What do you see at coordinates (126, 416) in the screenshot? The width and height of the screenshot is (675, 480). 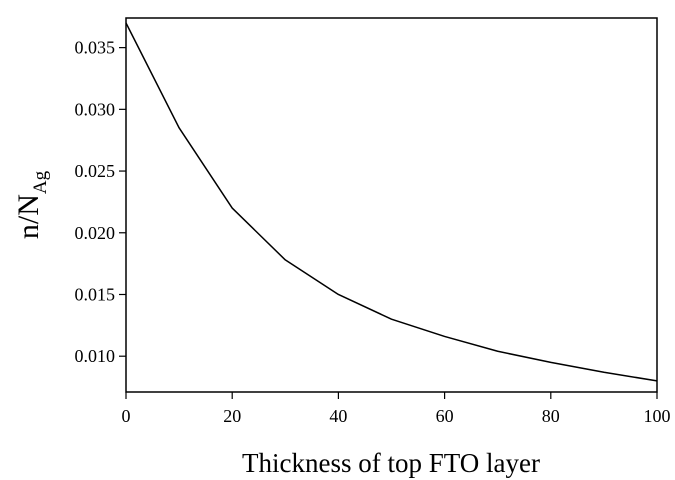 I see `x-tick-label: 0` at bounding box center [126, 416].